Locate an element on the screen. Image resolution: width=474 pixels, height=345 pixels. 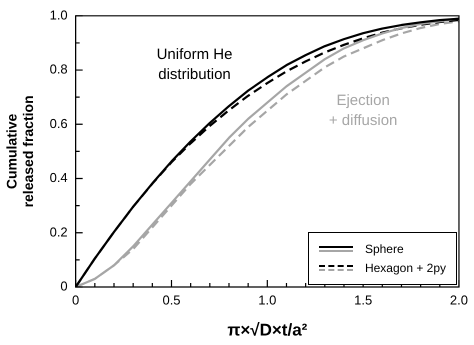
x-tick-label: 2.0 is located at coordinates (459, 300).